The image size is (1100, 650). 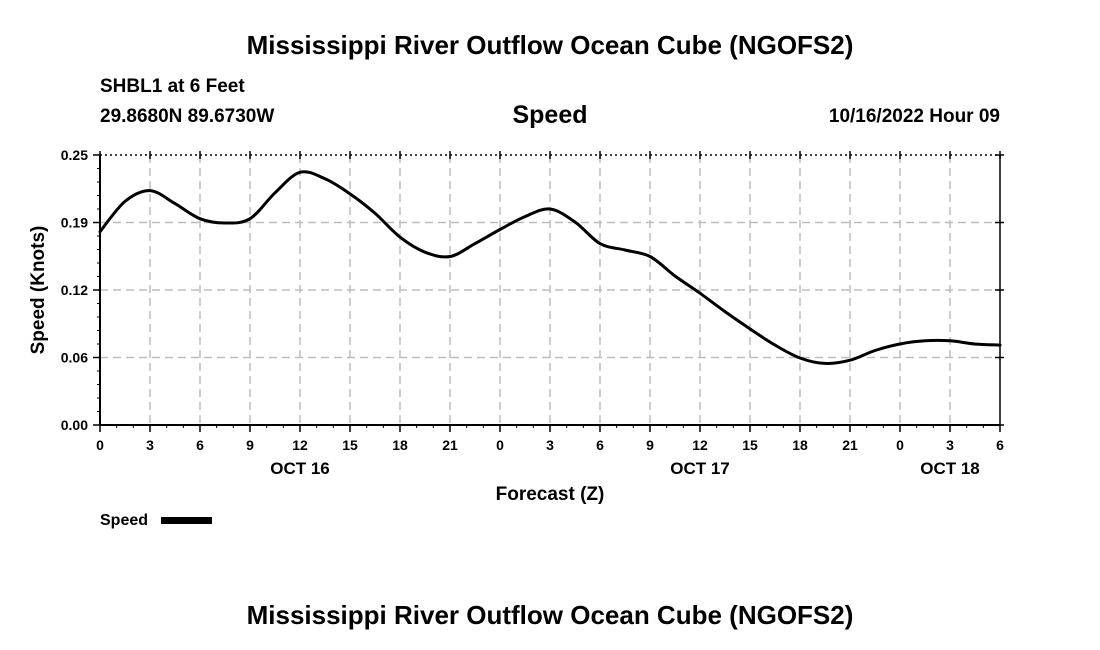 What do you see at coordinates (172, 86) in the screenshot?
I see `station-label: SHBL1 at 6 Feet` at bounding box center [172, 86].